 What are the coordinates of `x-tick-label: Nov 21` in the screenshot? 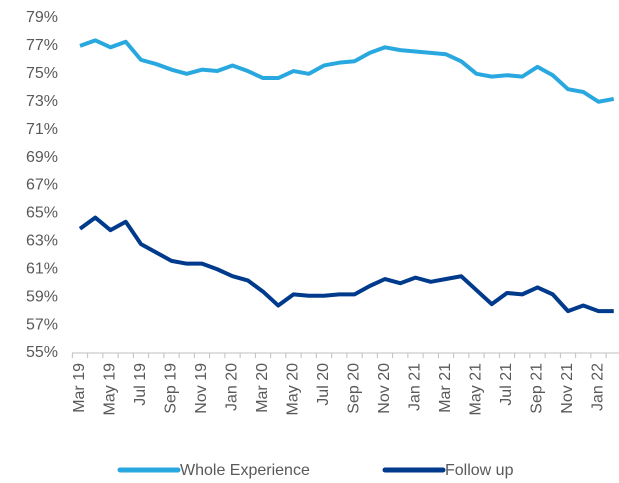 It's located at (567, 388).